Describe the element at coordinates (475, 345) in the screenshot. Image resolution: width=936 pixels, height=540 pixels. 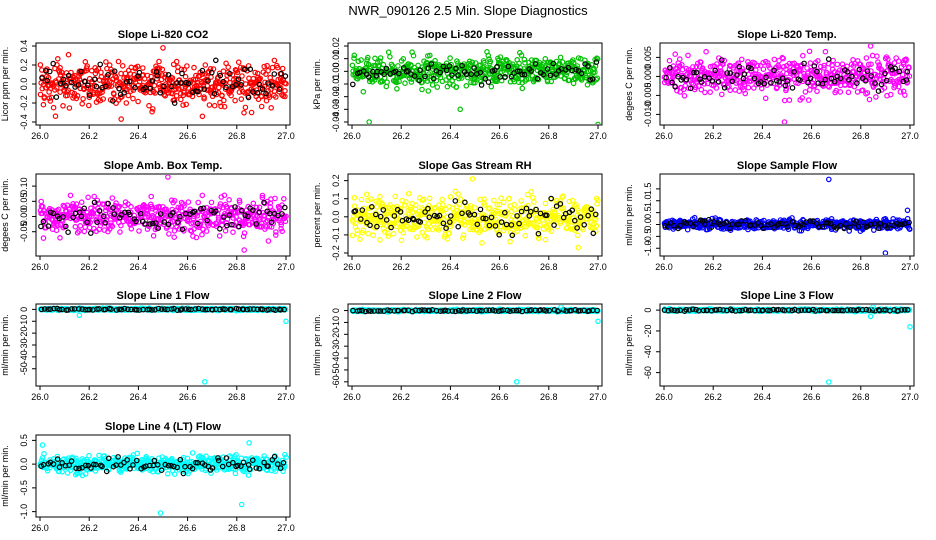
I see `data-points` at that location.